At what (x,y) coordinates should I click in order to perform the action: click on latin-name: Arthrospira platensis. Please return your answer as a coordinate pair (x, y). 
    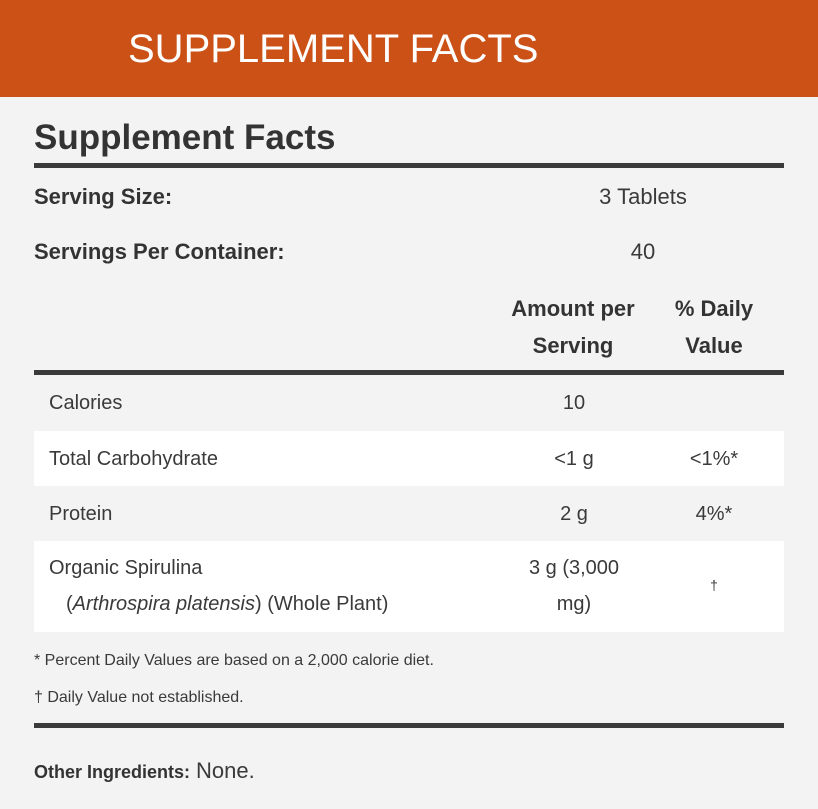
    Looking at the image, I should click on (163, 604).